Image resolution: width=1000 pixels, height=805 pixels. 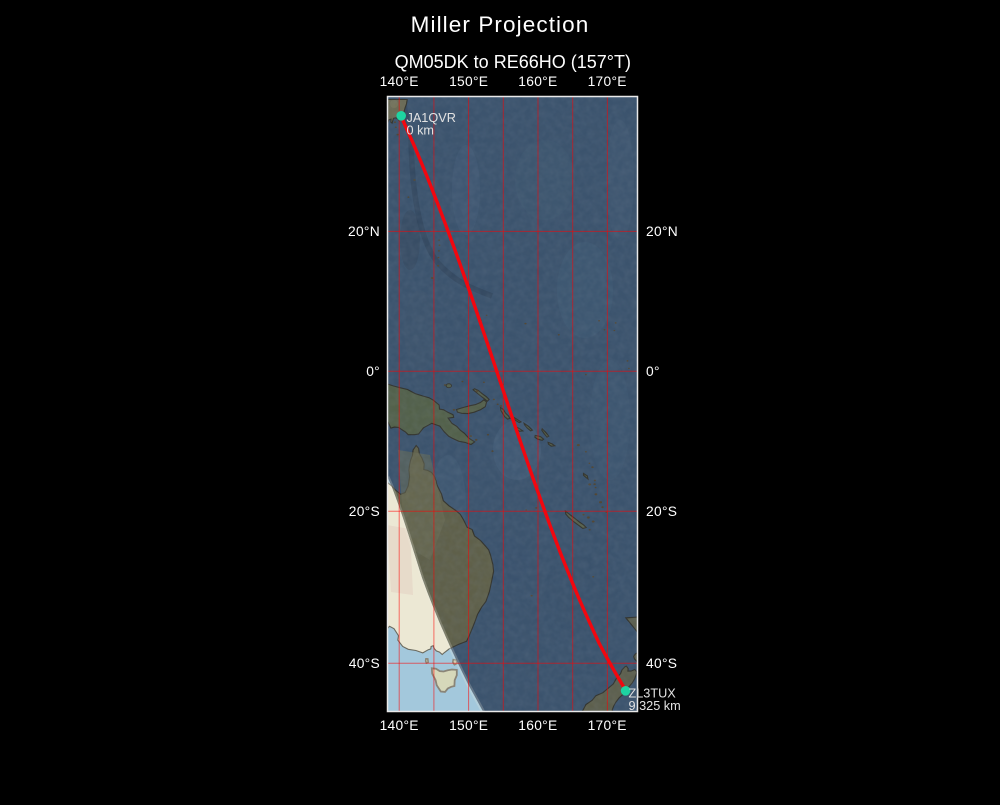 I want to click on svg-text: 9,325 km, so click(x=655, y=706).